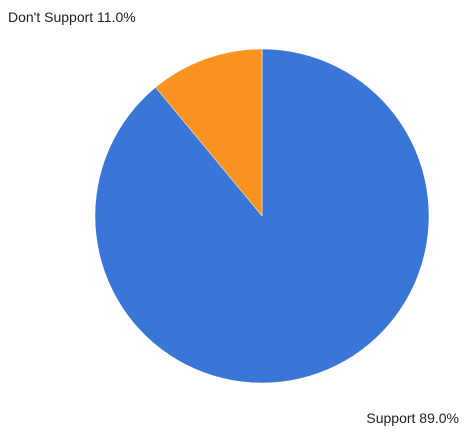 This screenshot has height=436, width=467. What do you see at coordinates (72, 17) in the screenshot?
I see `slice-label-dont-support: Don't Support 11.0%` at bounding box center [72, 17].